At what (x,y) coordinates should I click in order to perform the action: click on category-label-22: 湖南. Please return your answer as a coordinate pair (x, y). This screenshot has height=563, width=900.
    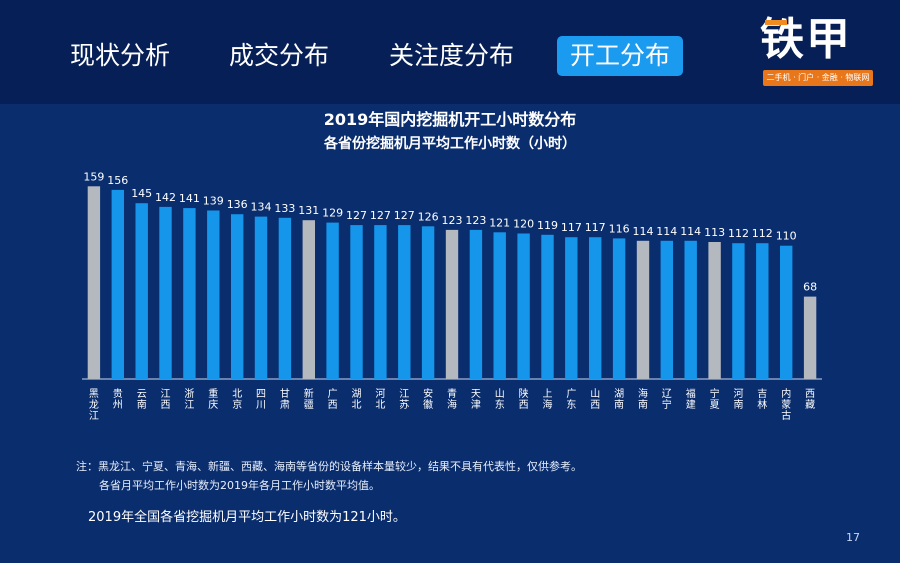
    Looking at the image, I should click on (619, 399).